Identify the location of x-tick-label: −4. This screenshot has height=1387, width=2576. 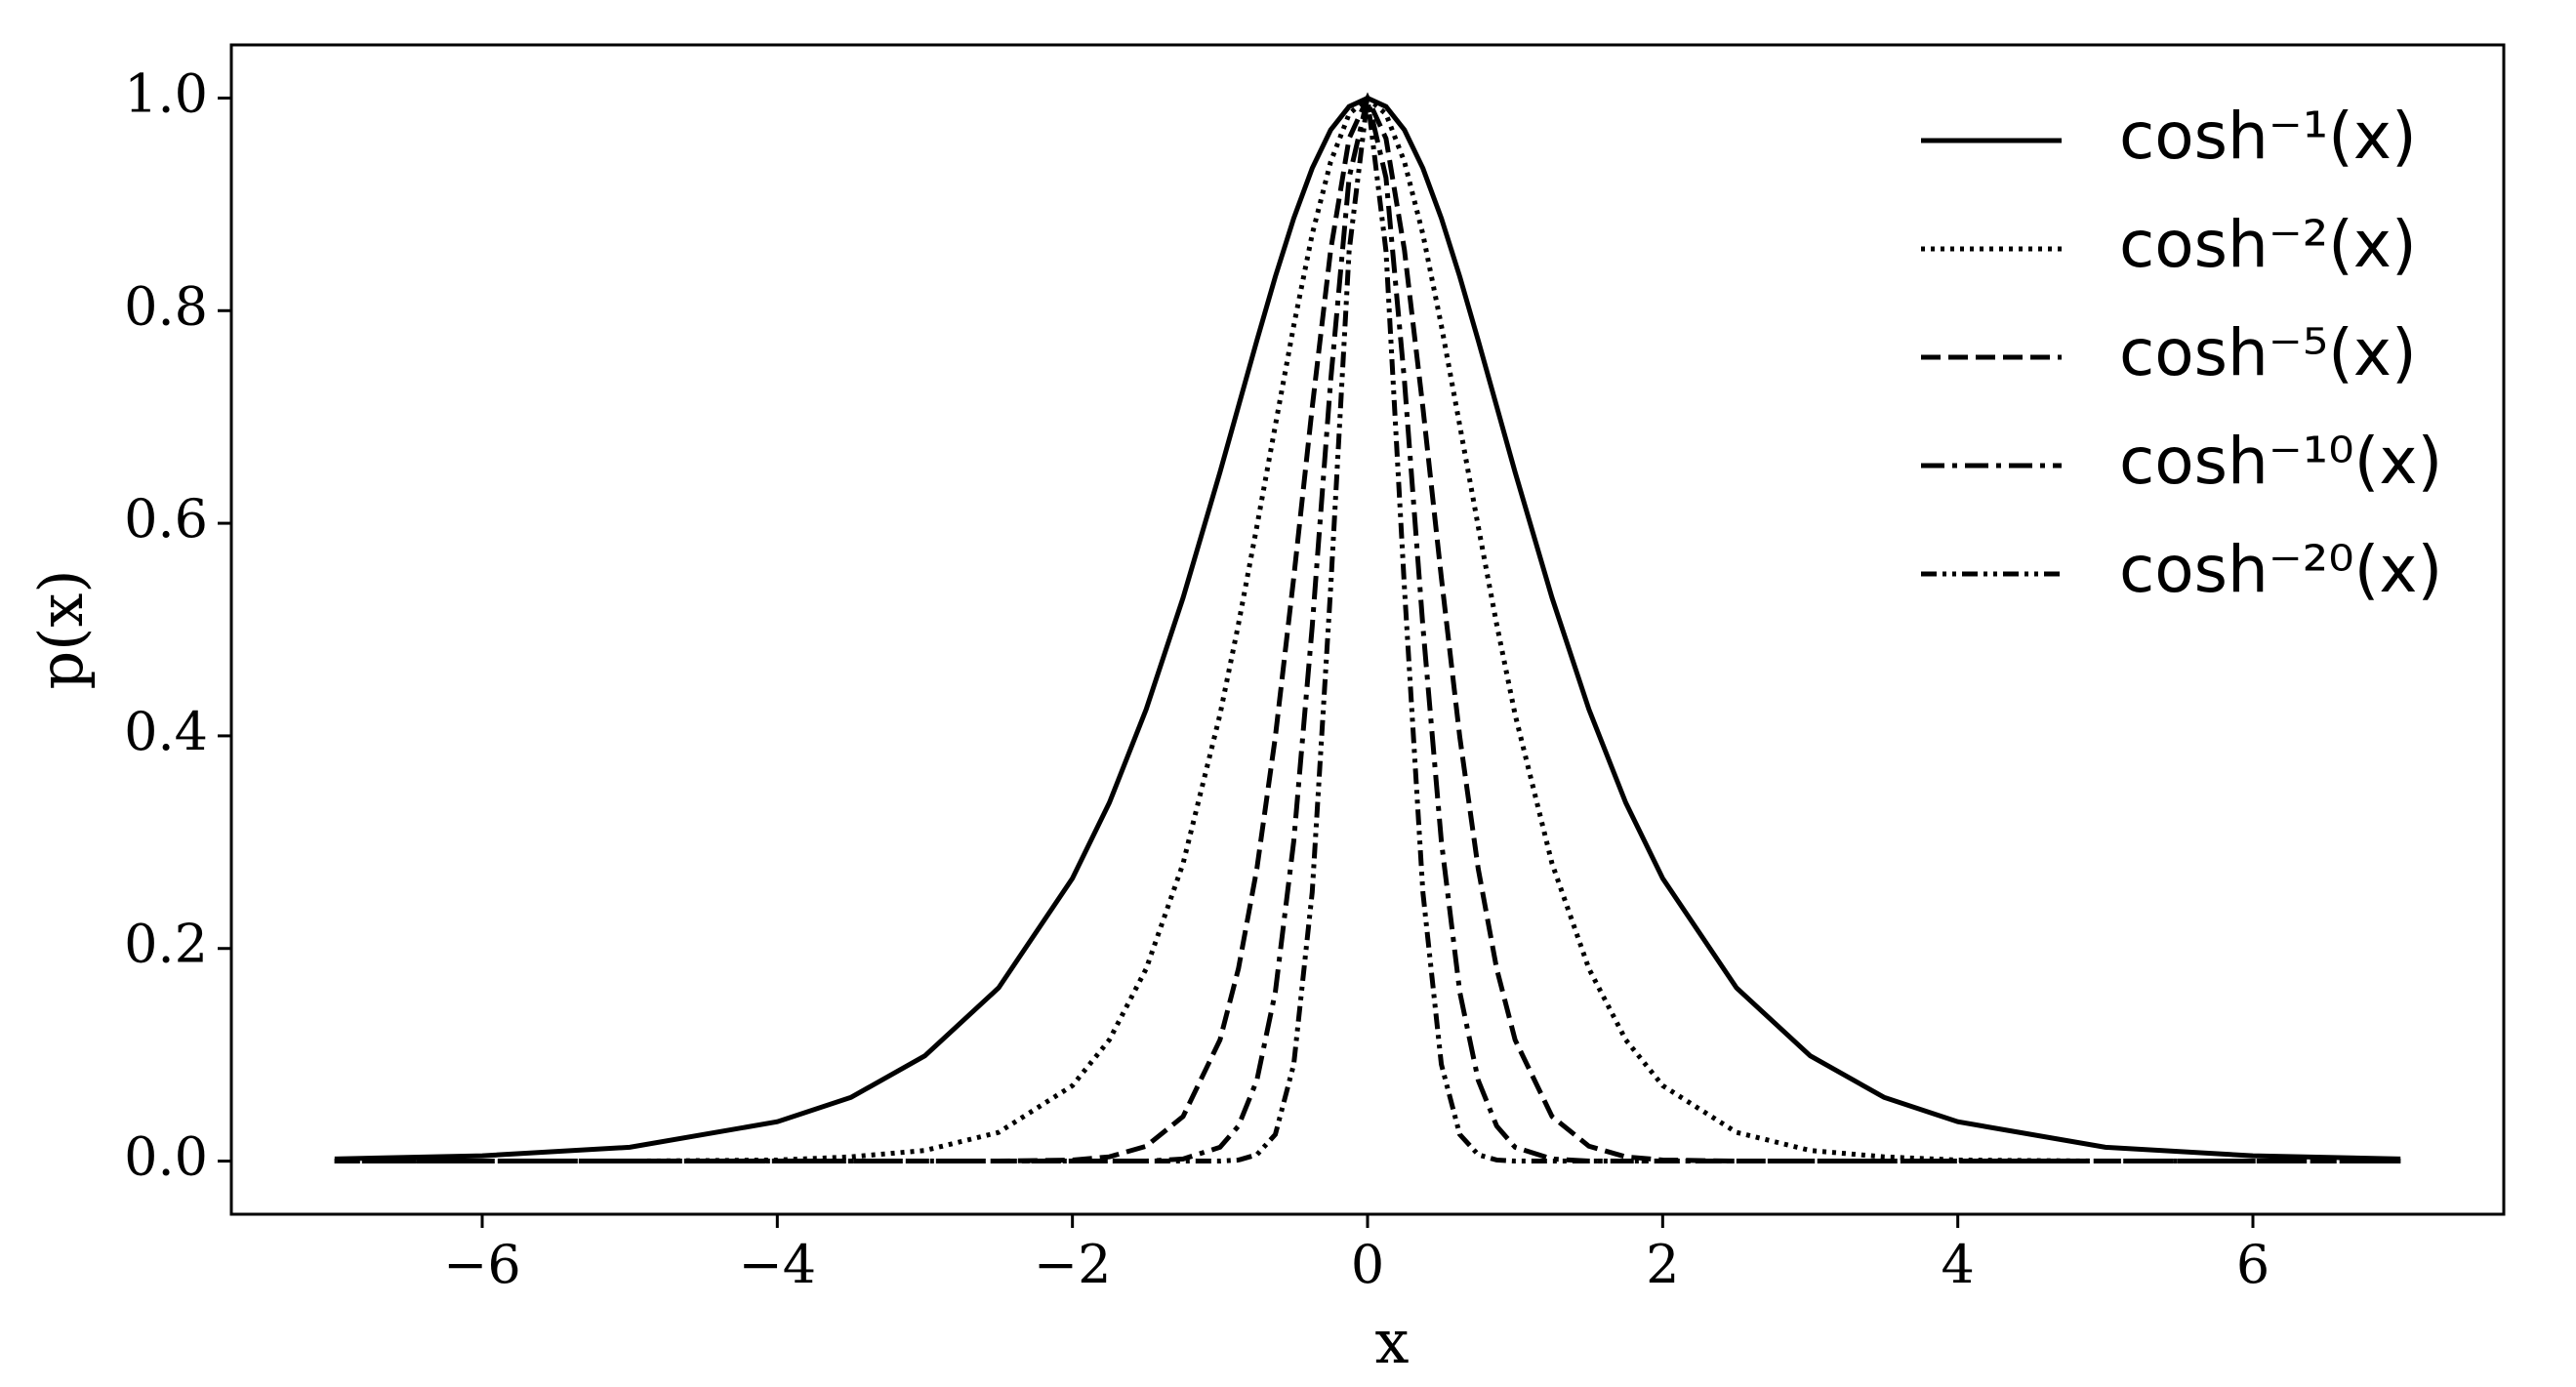
(778, 1264).